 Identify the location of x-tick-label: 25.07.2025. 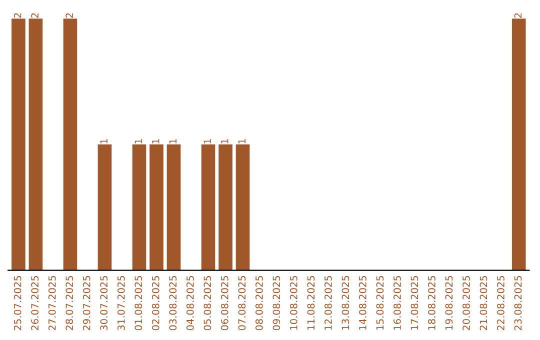
(18, 303).